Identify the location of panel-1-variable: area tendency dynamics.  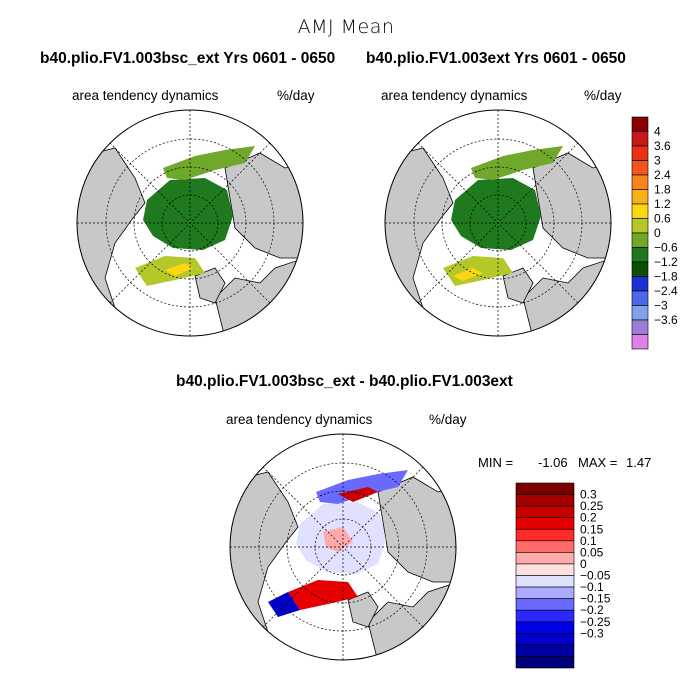
(145, 95).